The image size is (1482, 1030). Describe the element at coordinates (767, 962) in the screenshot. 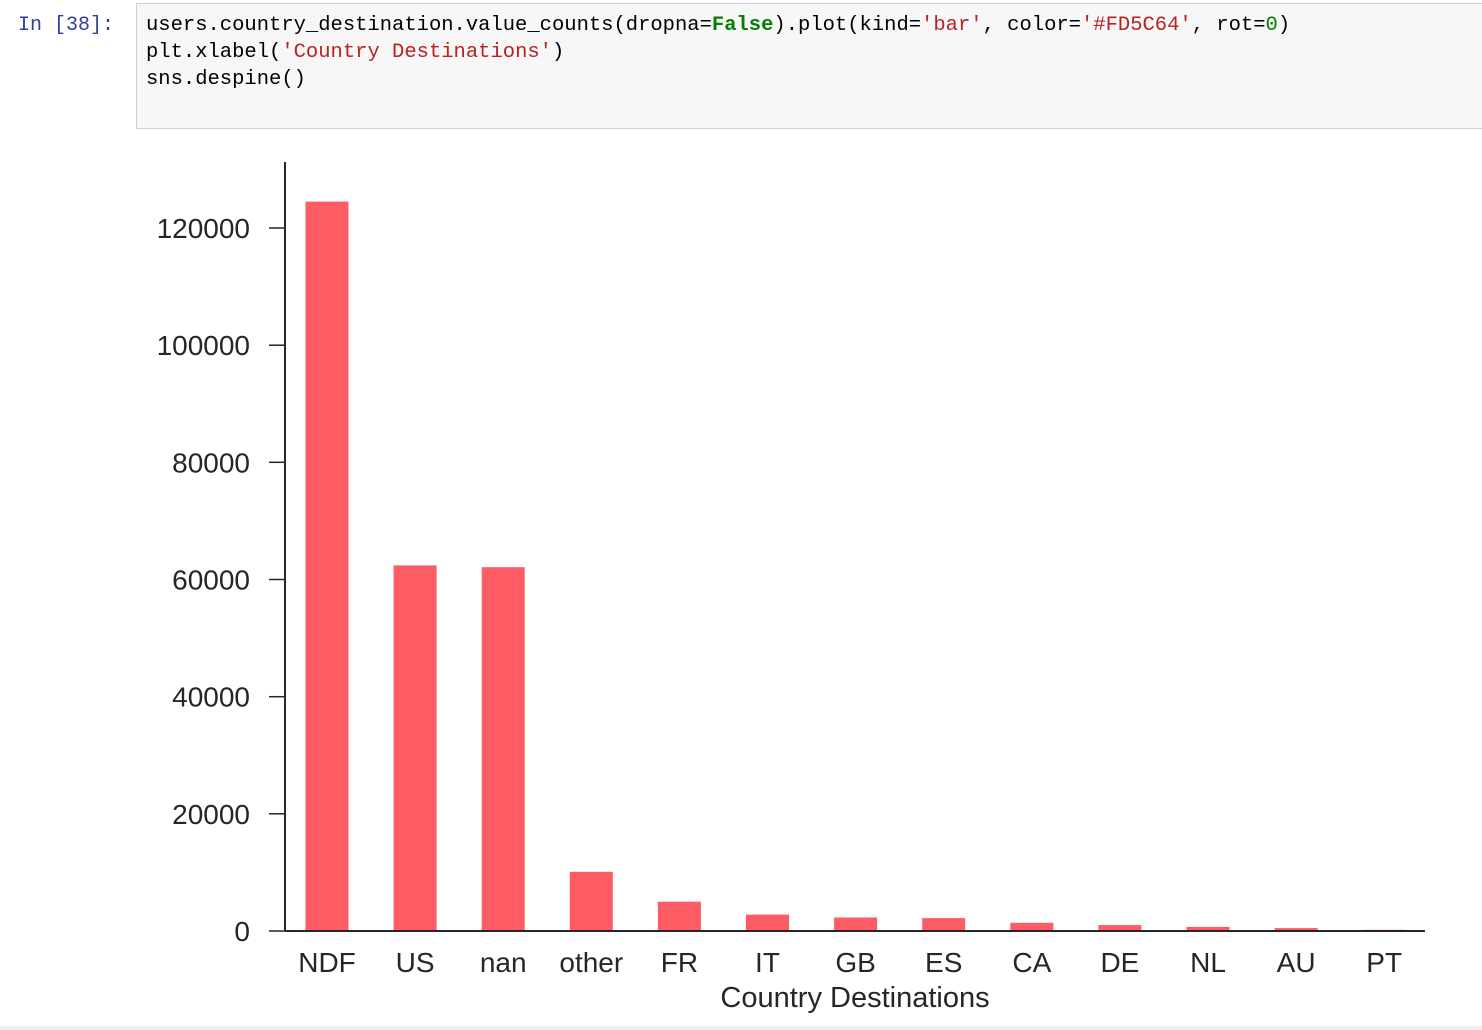

I see `x-tick-label: IT` at that location.